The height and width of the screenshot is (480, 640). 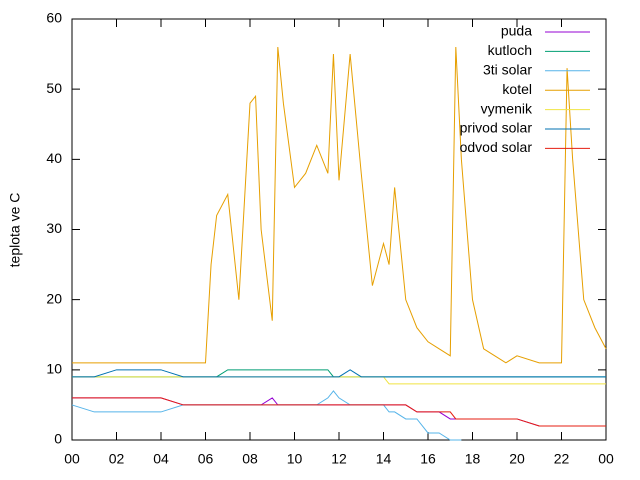 What do you see at coordinates (54, 298) in the screenshot?
I see `y-tick-label: 20` at bounding box center [54, 298].